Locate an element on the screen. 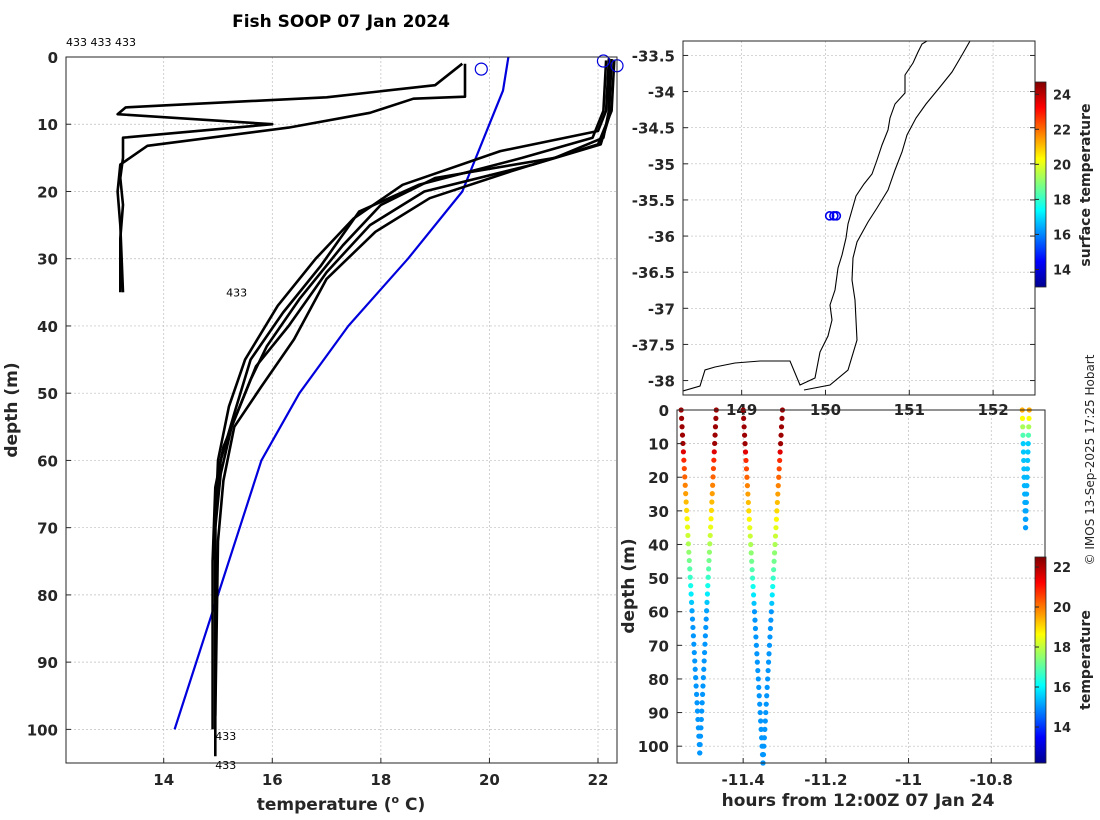 This screenshot has height=820, width=1100. profile-y-axis-label: depth (m) is located at coordinates (12, 409).